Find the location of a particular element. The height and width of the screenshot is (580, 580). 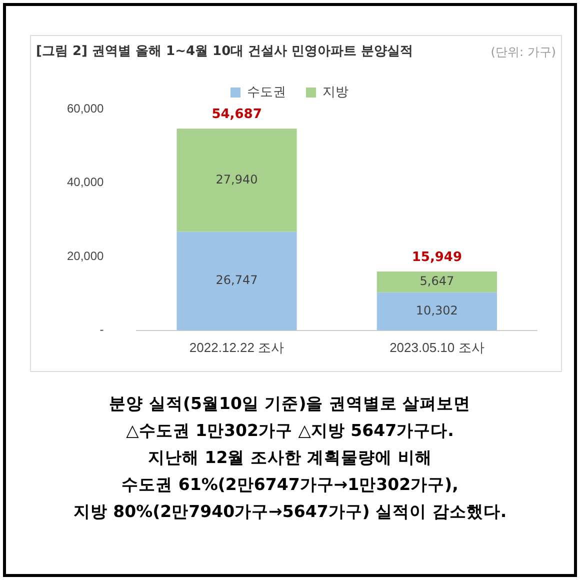

legend-label: 지방 is located at coordinates (335, 92).